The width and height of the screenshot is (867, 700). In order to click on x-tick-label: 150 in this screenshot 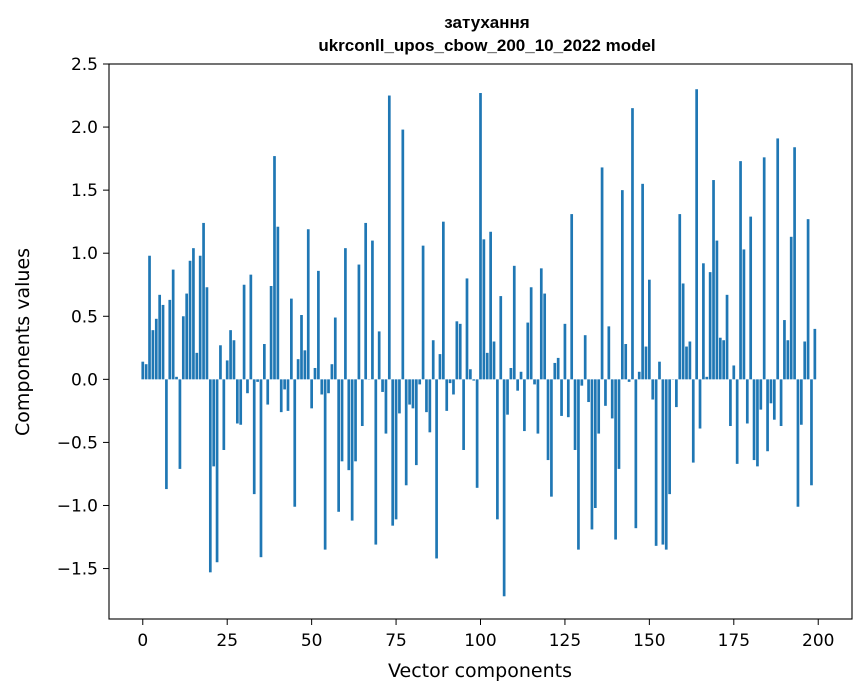, I will do `click(649, 641)`.